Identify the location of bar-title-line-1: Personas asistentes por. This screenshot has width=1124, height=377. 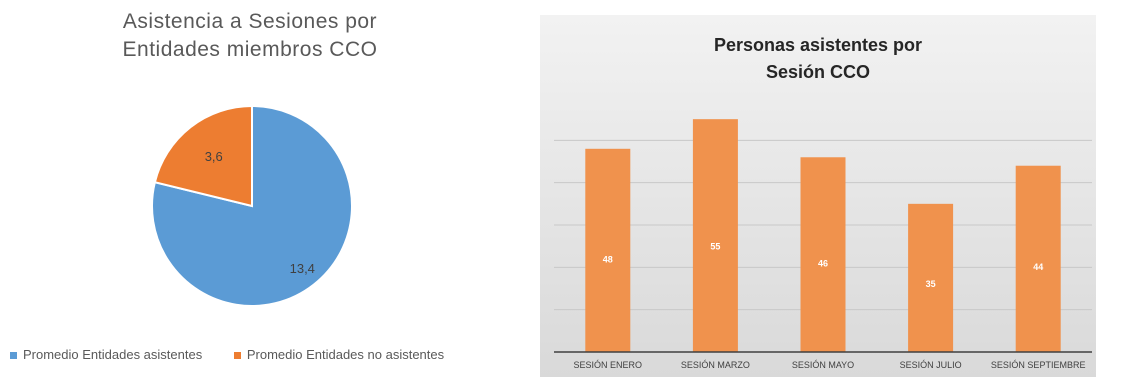
(818, 45).